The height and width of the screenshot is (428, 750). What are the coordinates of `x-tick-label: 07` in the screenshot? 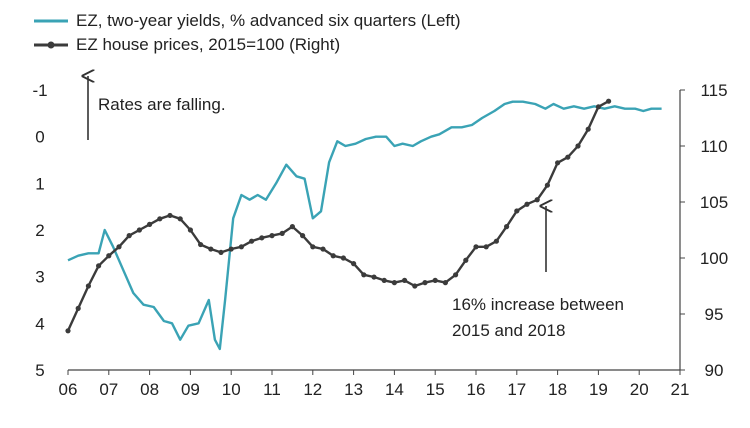 It's located at (108, 389).